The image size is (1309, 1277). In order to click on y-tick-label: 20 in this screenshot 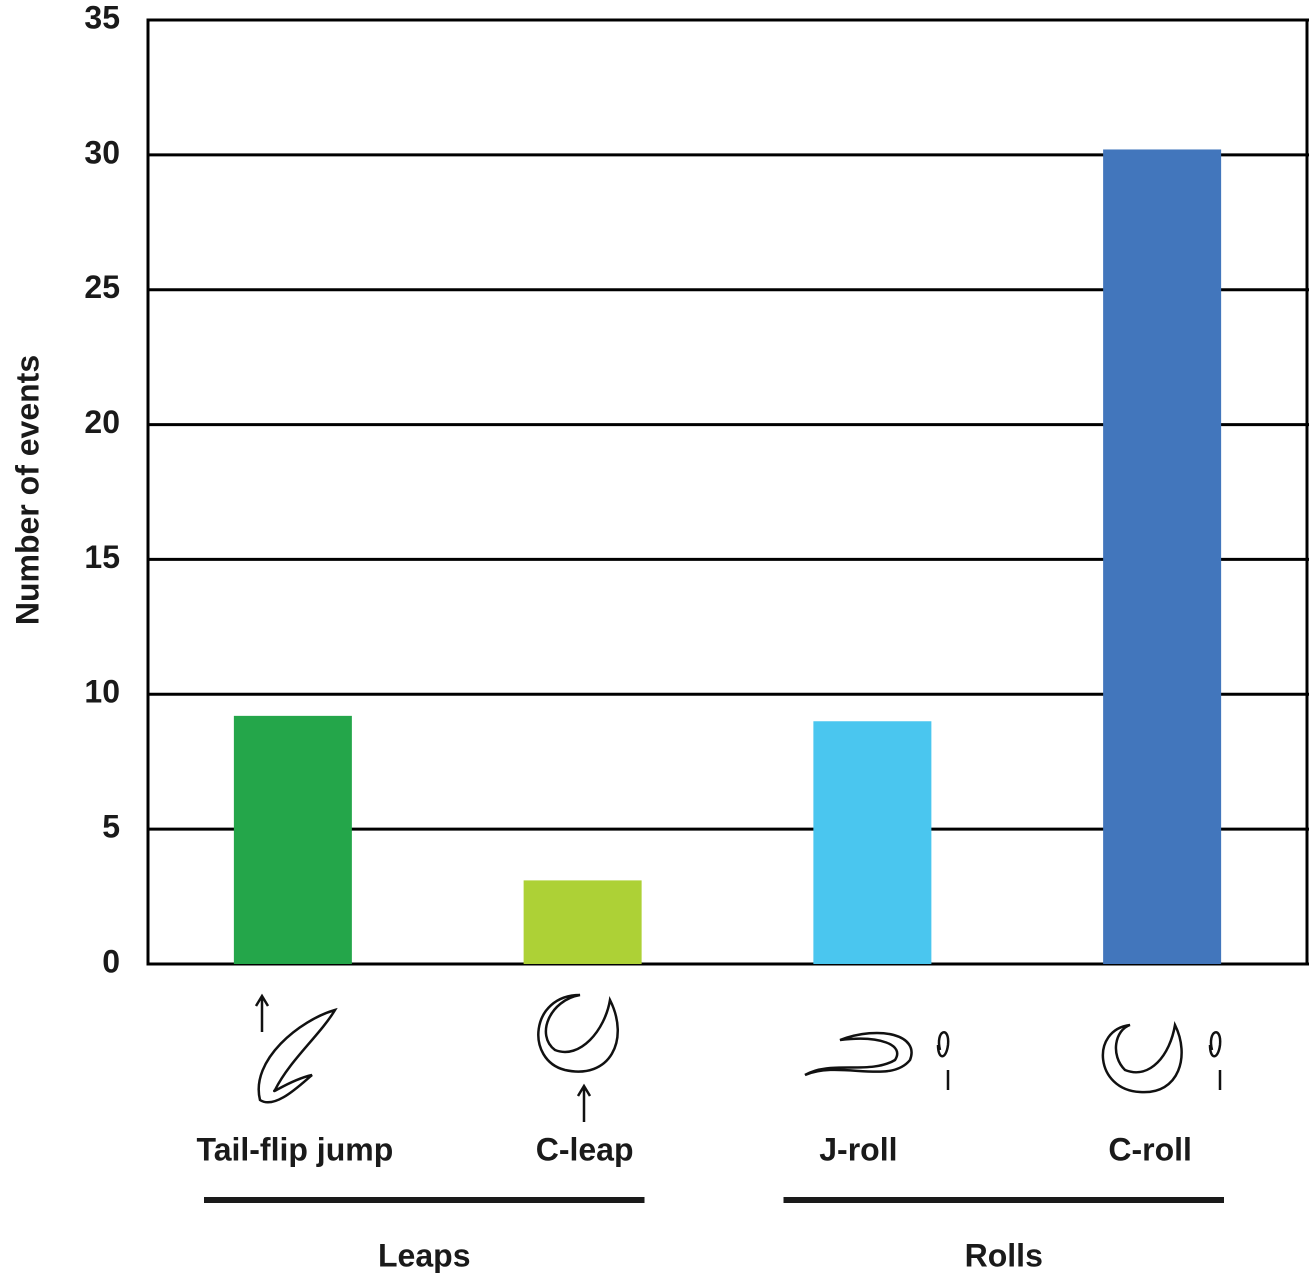, I will do `click(102, 422)`.